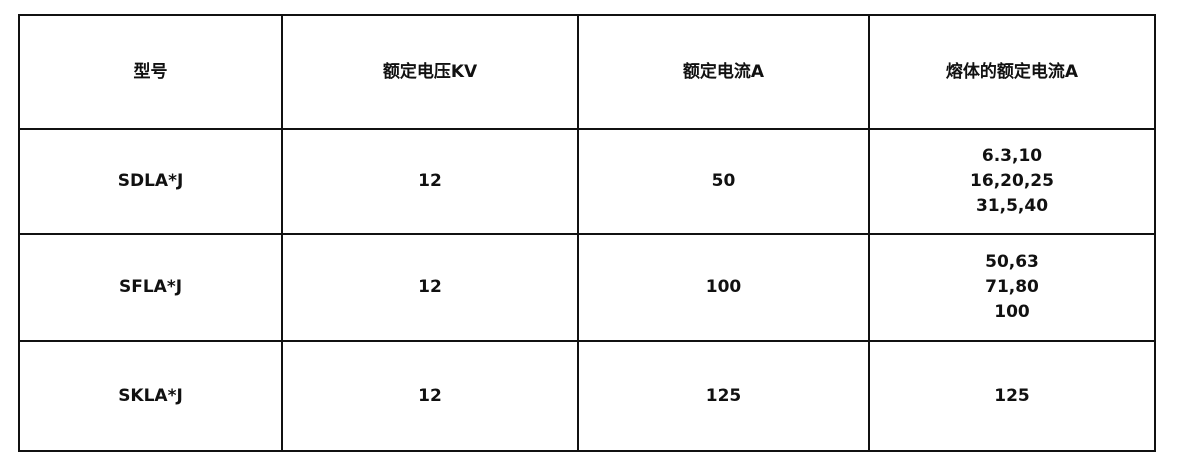 The image size is (1200, 463). I want to click on cell-model: SDLA*J, so click(150, 181).